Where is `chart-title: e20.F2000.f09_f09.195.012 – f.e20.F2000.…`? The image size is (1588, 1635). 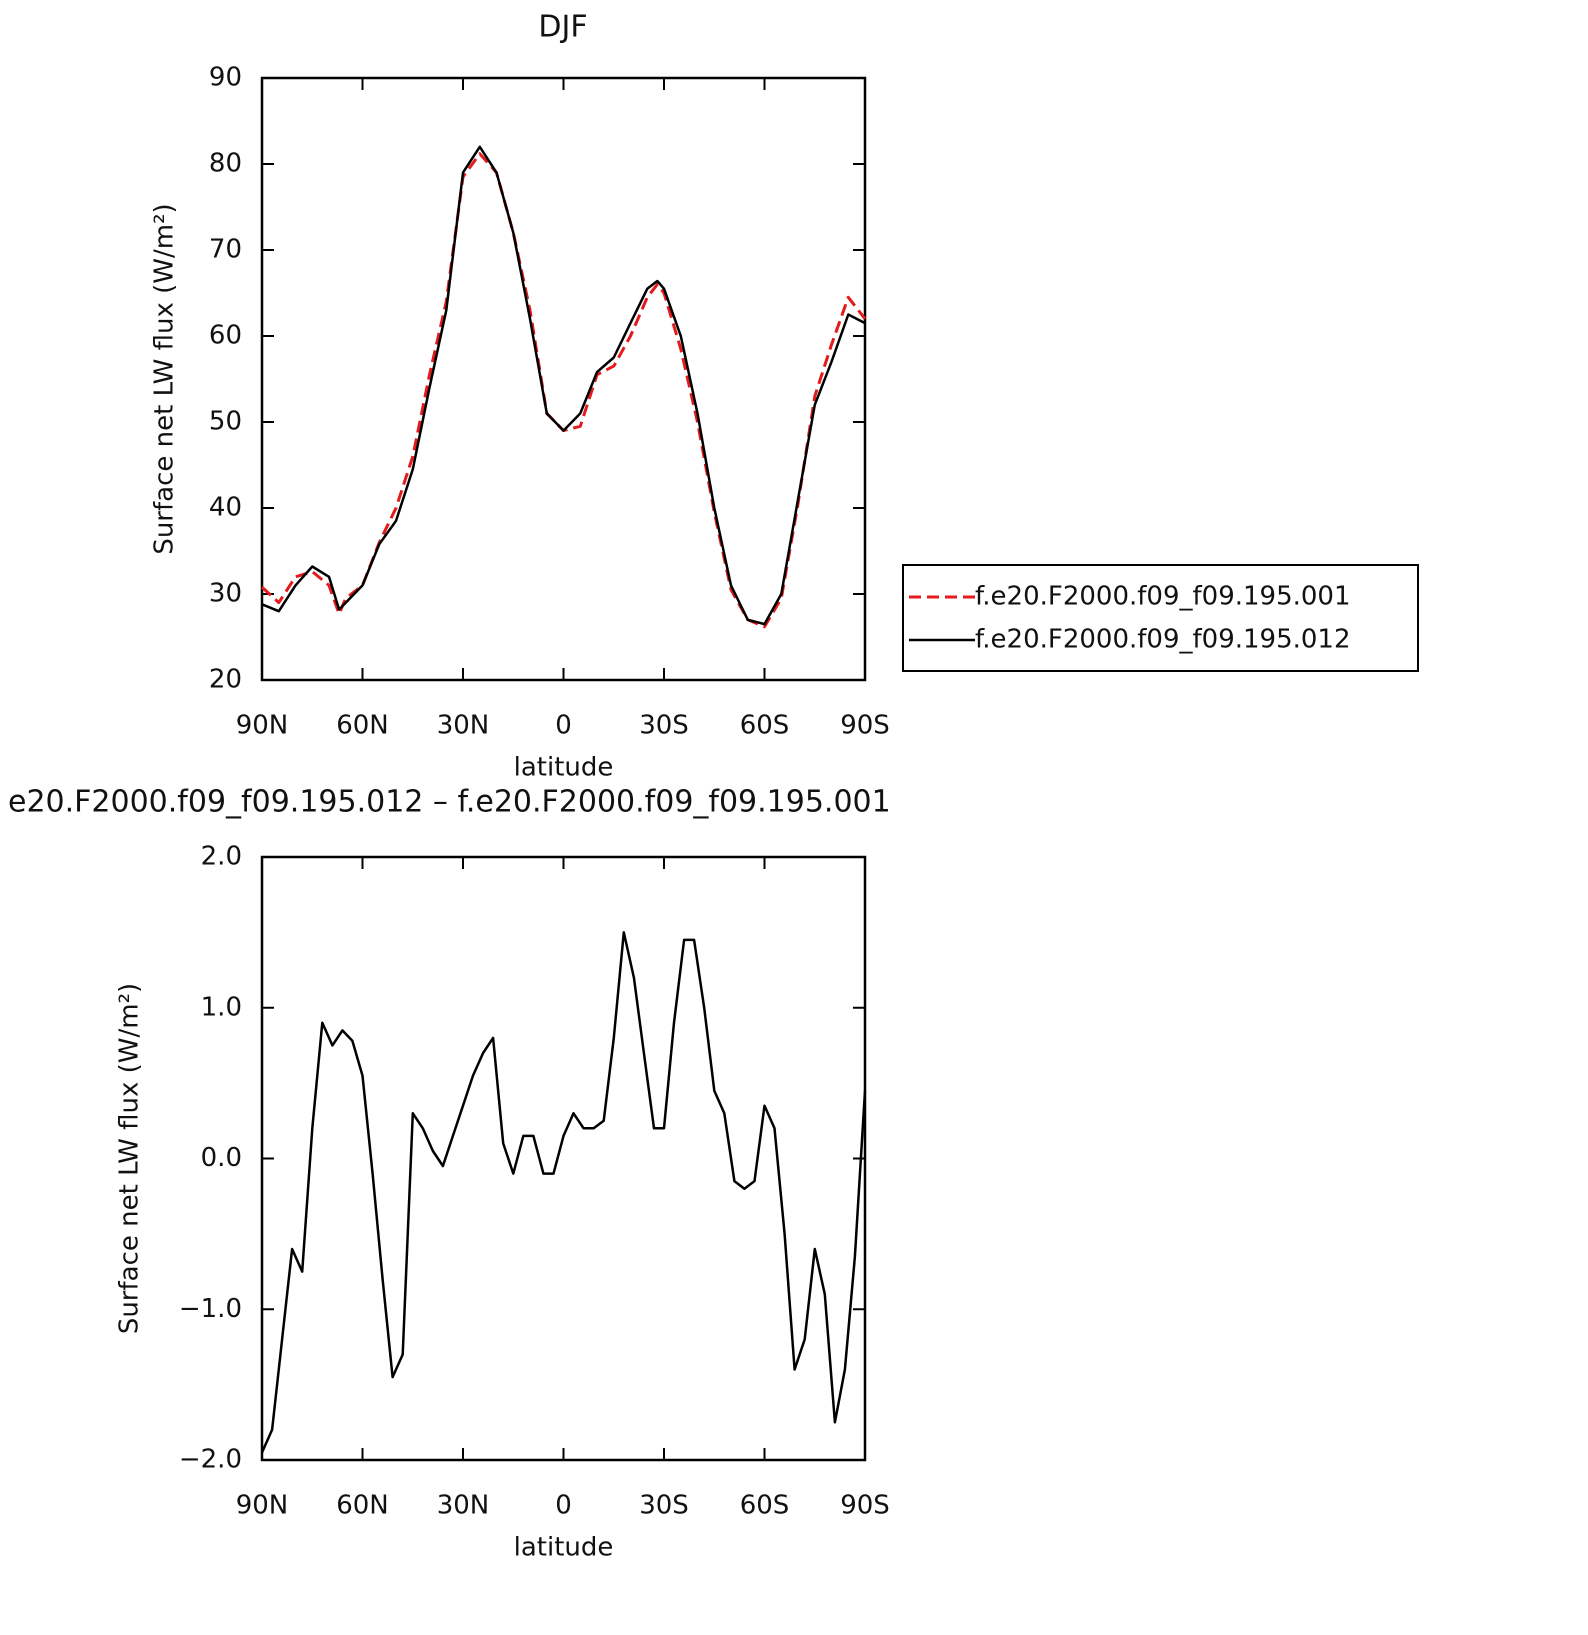 chart-title: e20.F2000.f09_f09.195.012 – f.e20.F2000.… is located at coordinates (449, 802).